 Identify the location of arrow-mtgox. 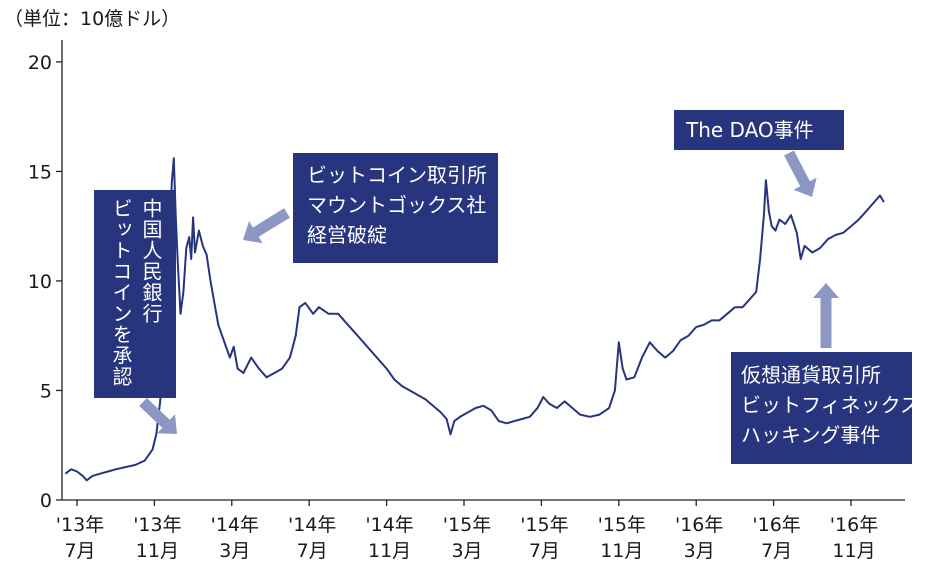
(266, 226).